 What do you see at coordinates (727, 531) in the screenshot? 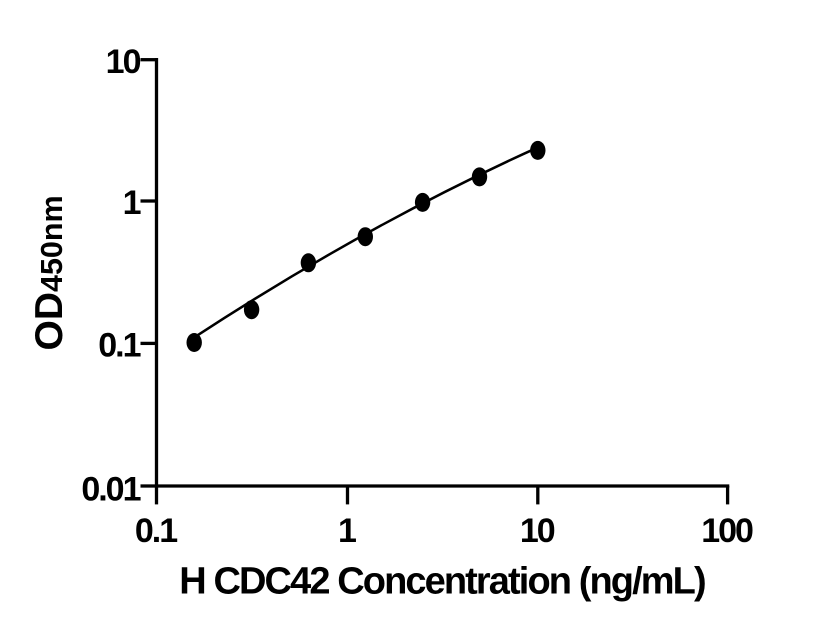
I see `svg-text: 100` at bounding box center [727, 531].